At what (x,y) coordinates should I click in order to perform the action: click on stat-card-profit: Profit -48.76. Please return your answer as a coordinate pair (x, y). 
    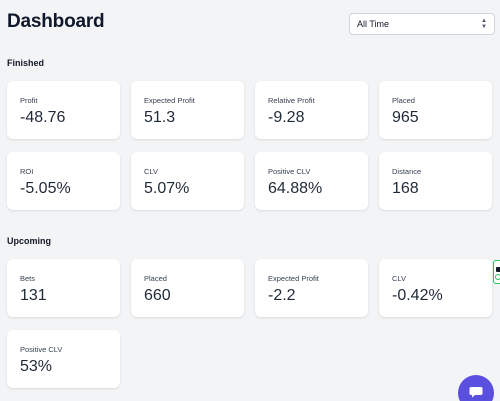
    Looking at the image, I should click on (63, 110).